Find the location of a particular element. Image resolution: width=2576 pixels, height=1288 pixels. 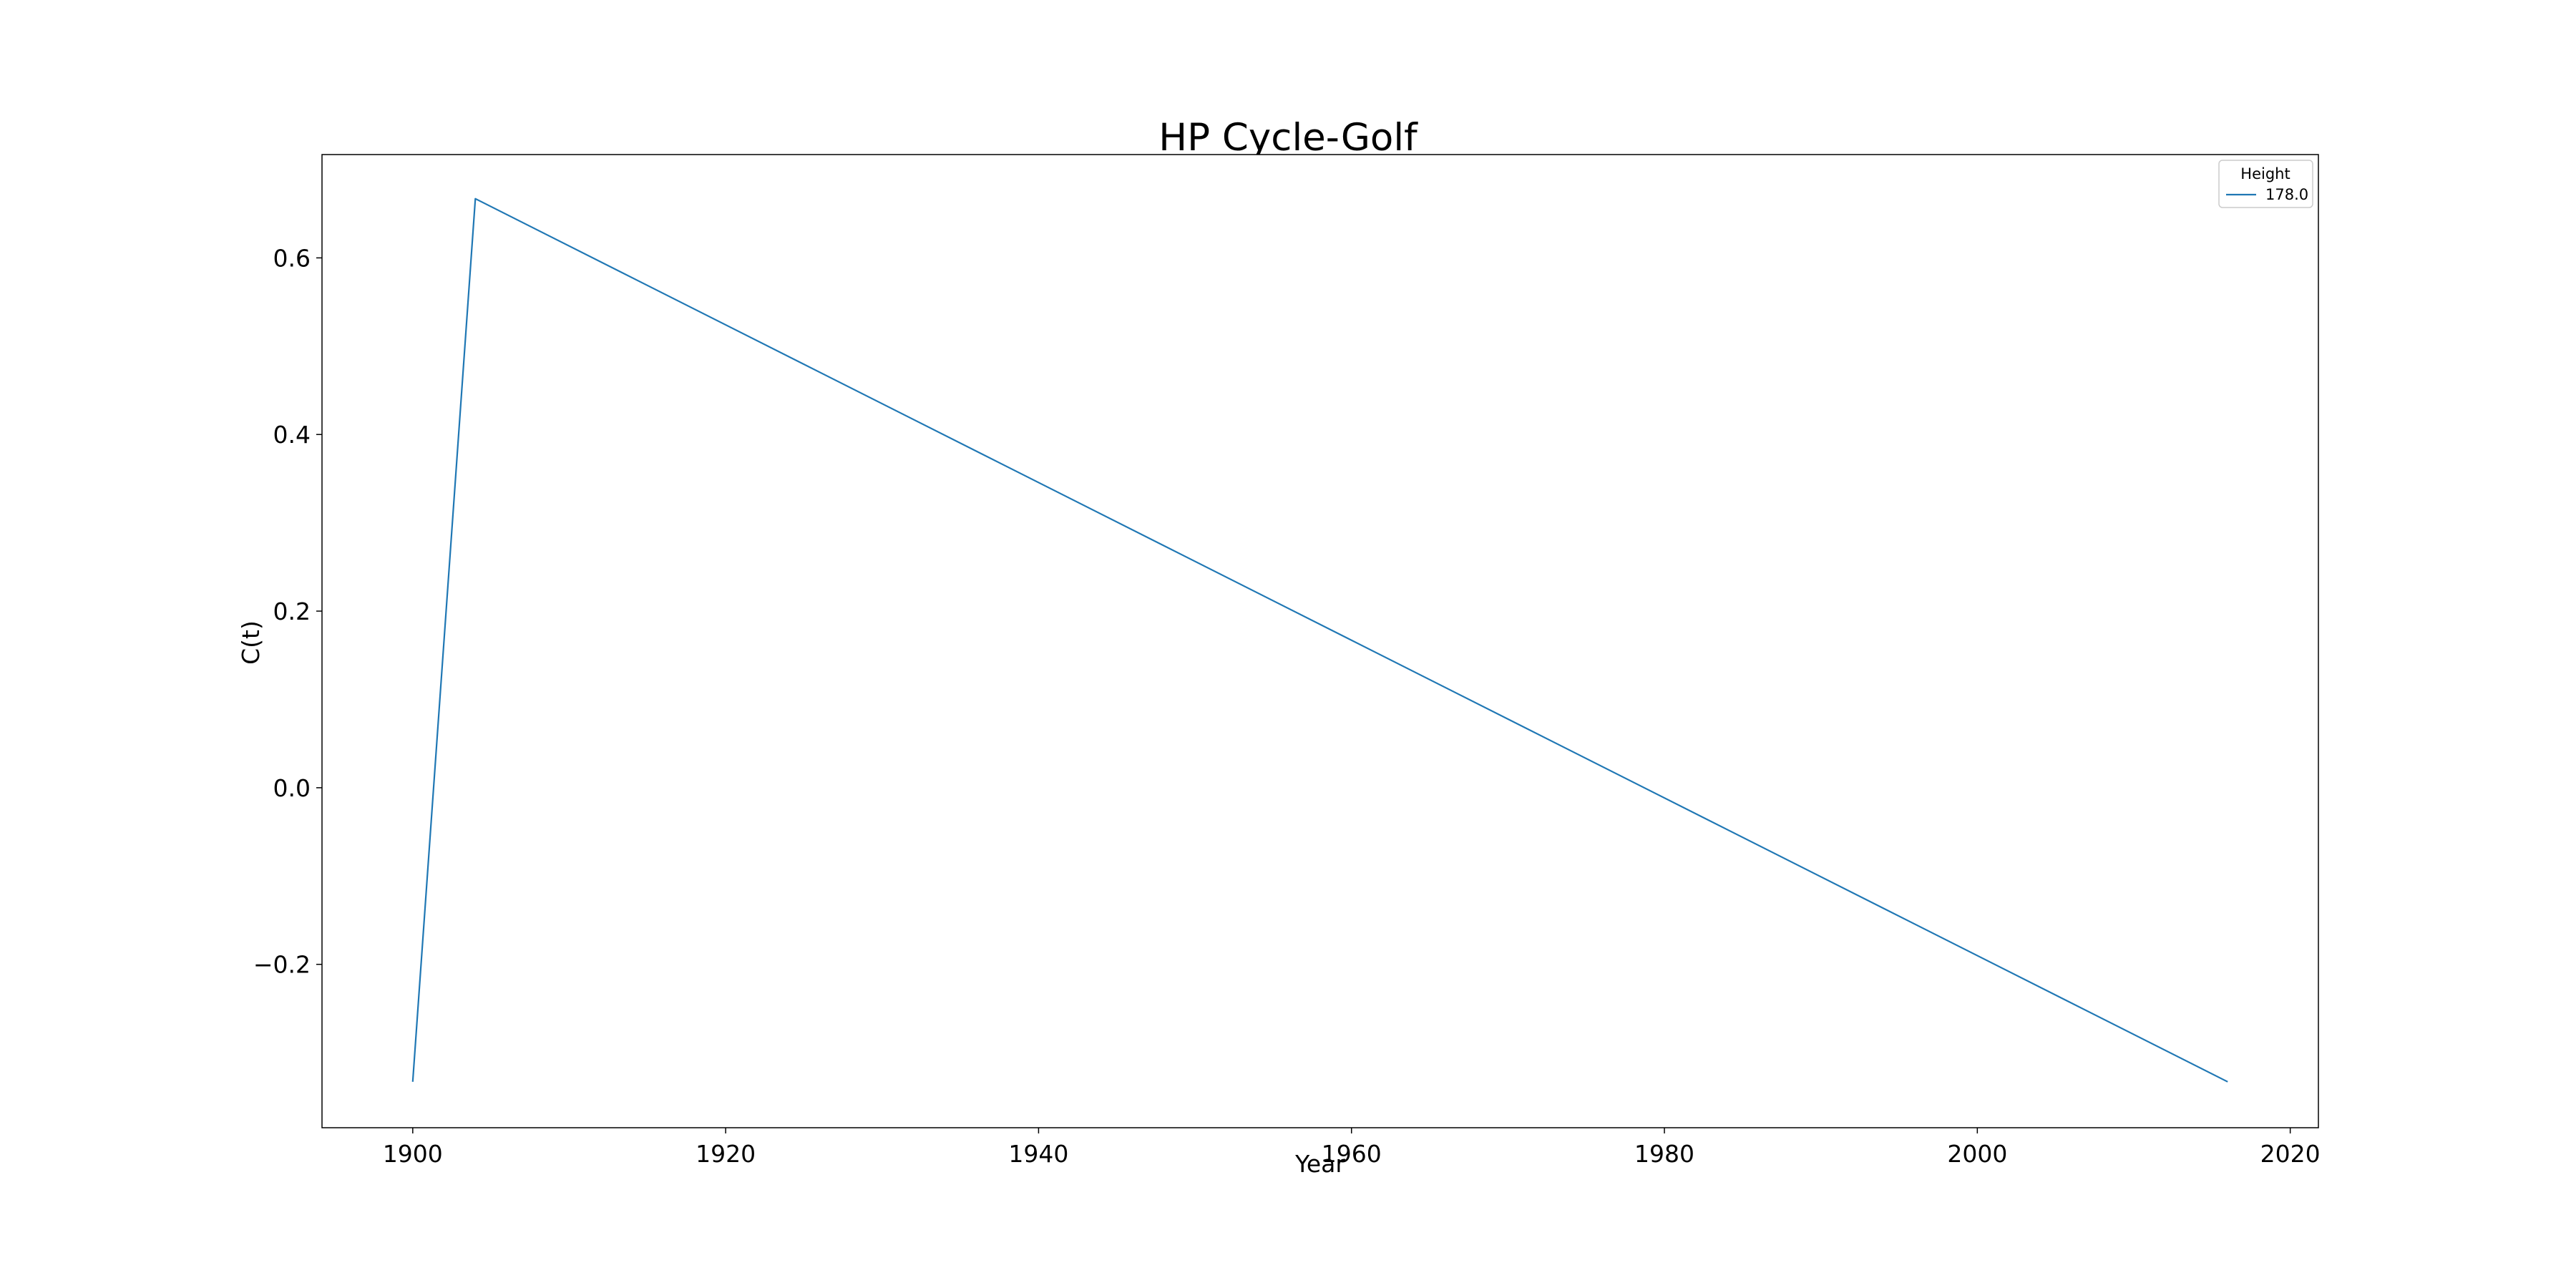

y-axis: −0.2 0.0 0.2 0.4 0.6 is located at coordinates (287, 611).